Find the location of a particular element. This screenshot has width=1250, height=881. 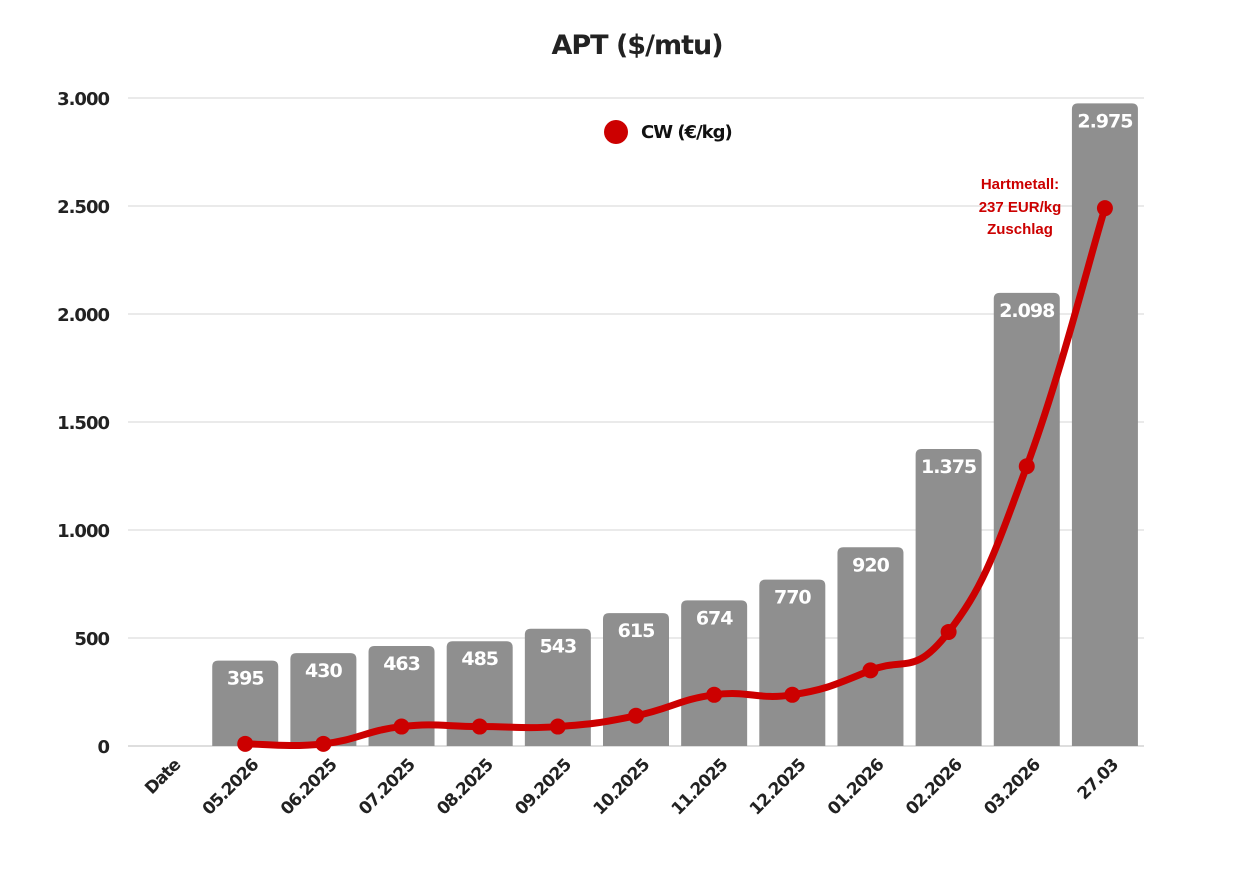

x-tick-label: 07.2025 is located at coordinates (387, 787).